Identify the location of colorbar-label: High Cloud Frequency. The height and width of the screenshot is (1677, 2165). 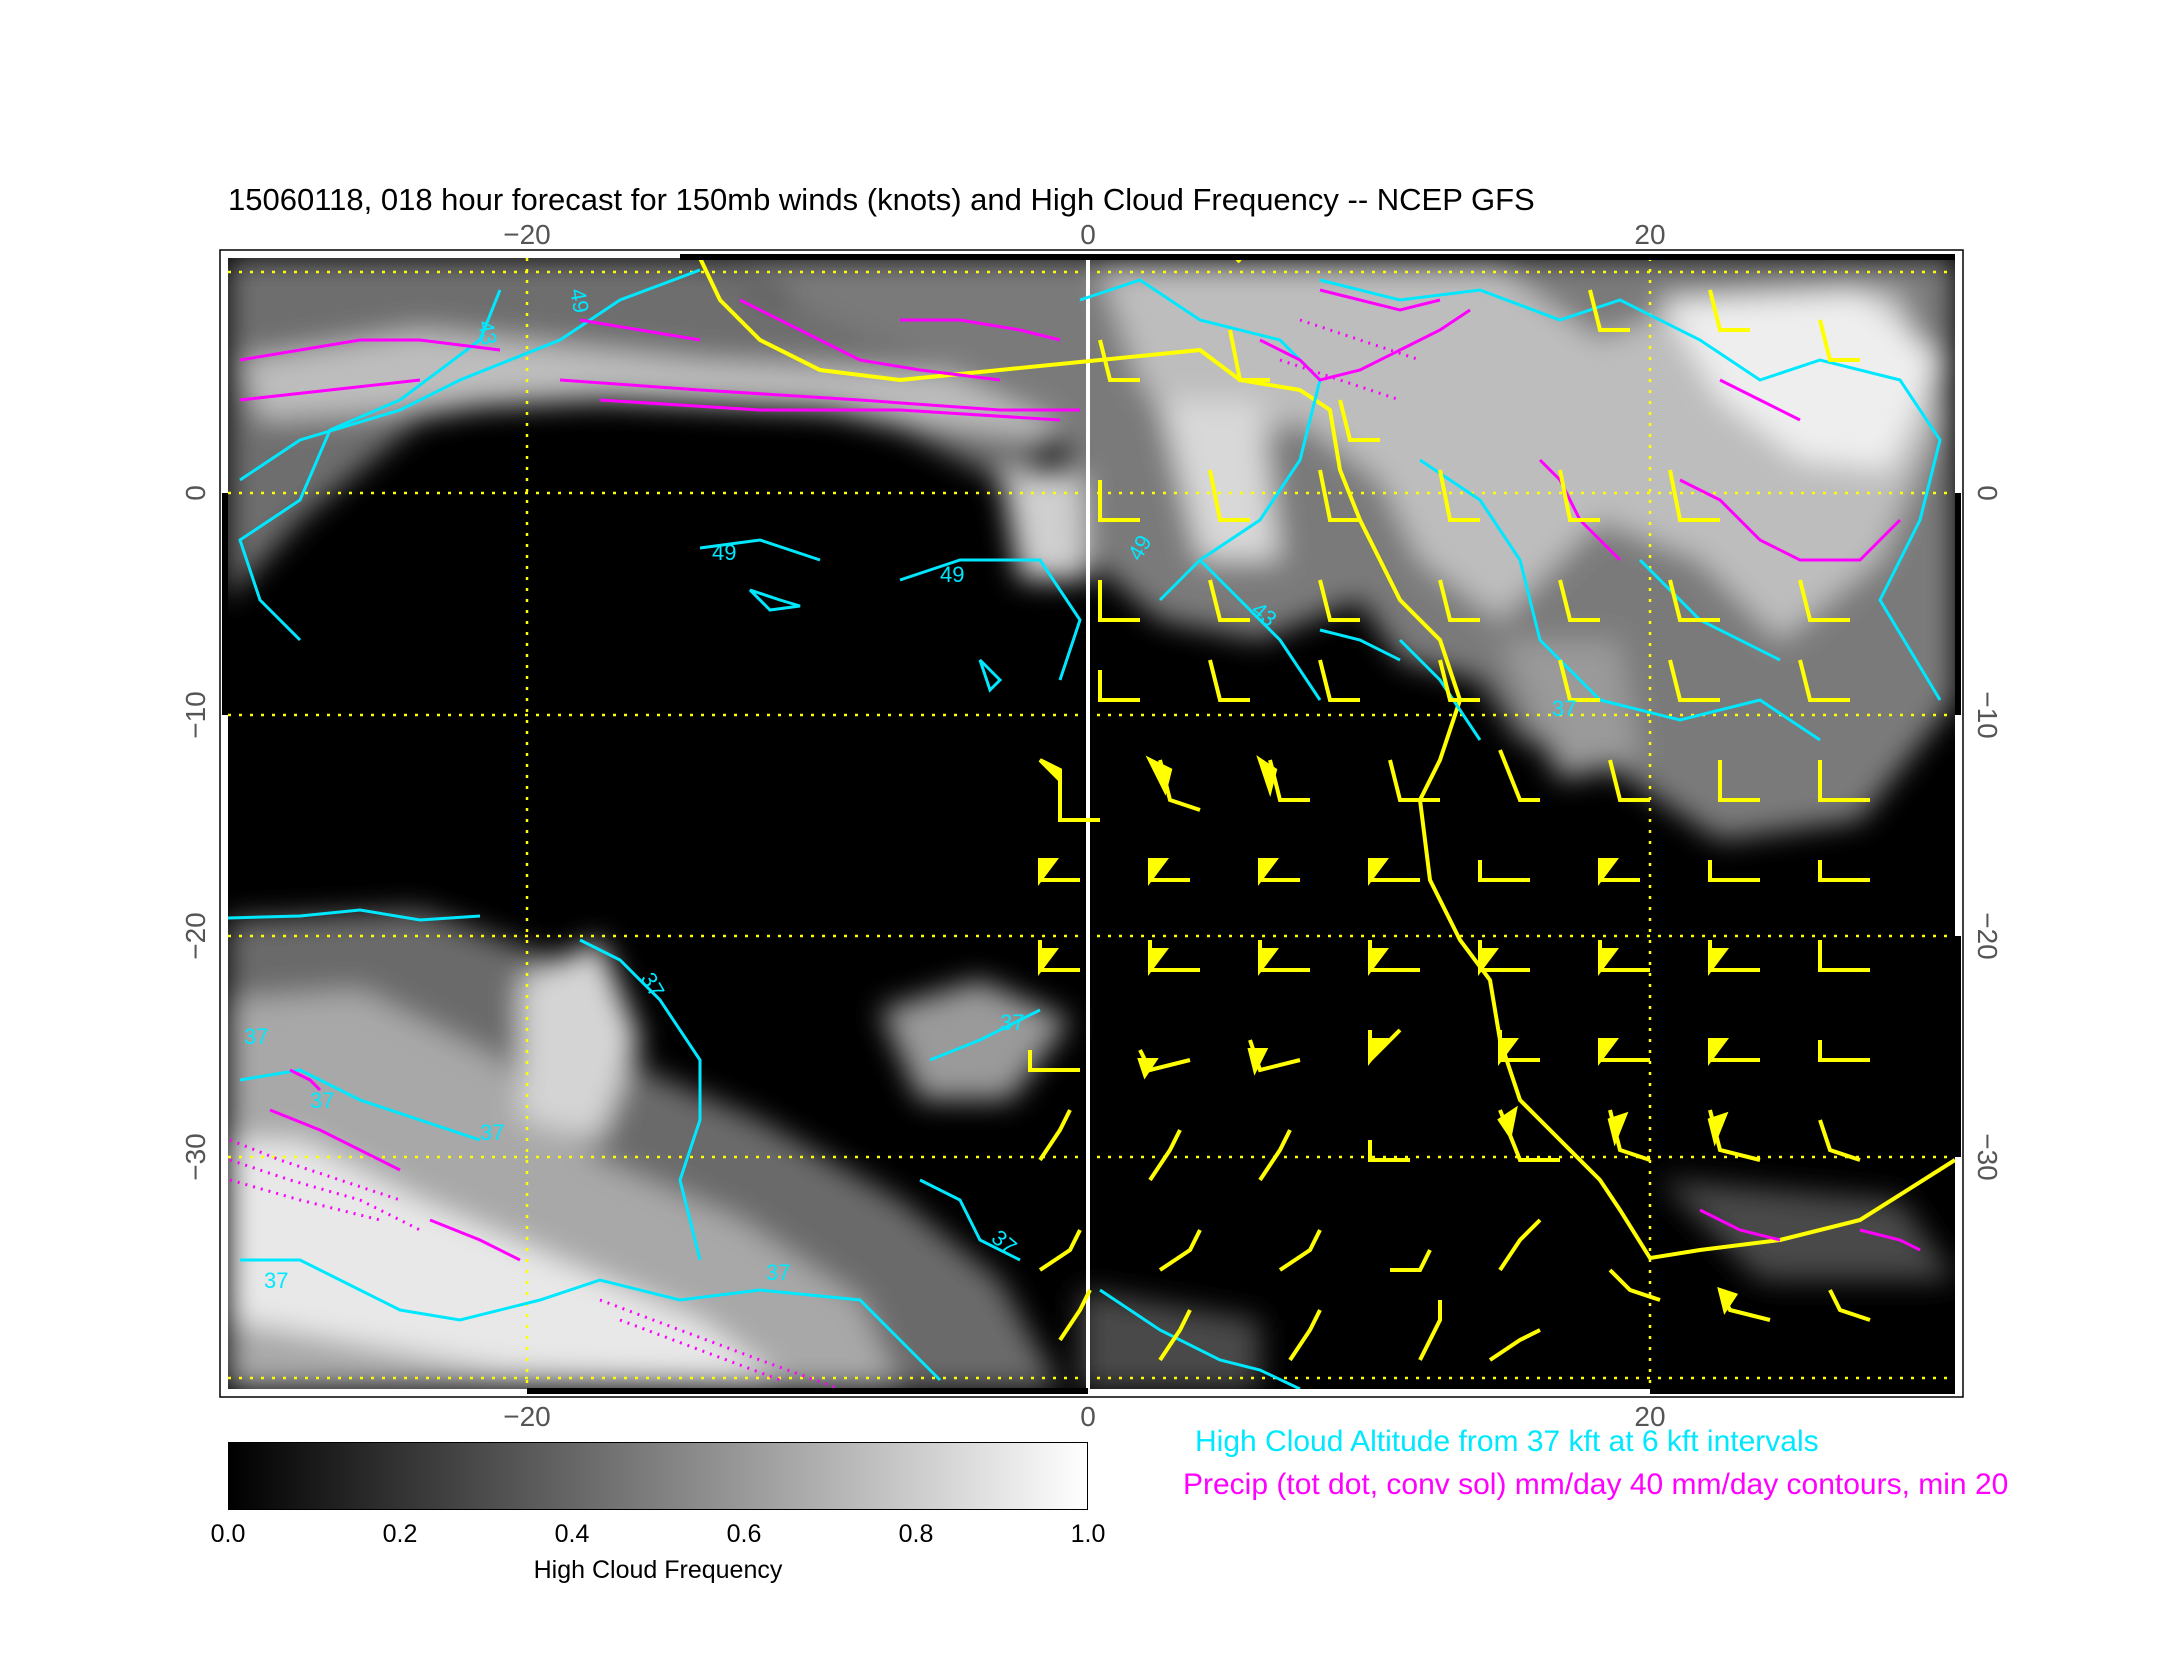
(658, 1570).